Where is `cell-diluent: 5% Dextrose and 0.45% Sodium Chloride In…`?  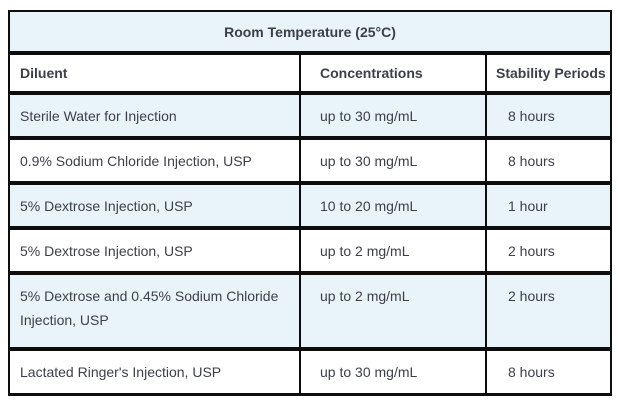 cell-diluent: 5% Dextrose and 0.45% Sodium Chloride In… is located at coordinates (154, 311).